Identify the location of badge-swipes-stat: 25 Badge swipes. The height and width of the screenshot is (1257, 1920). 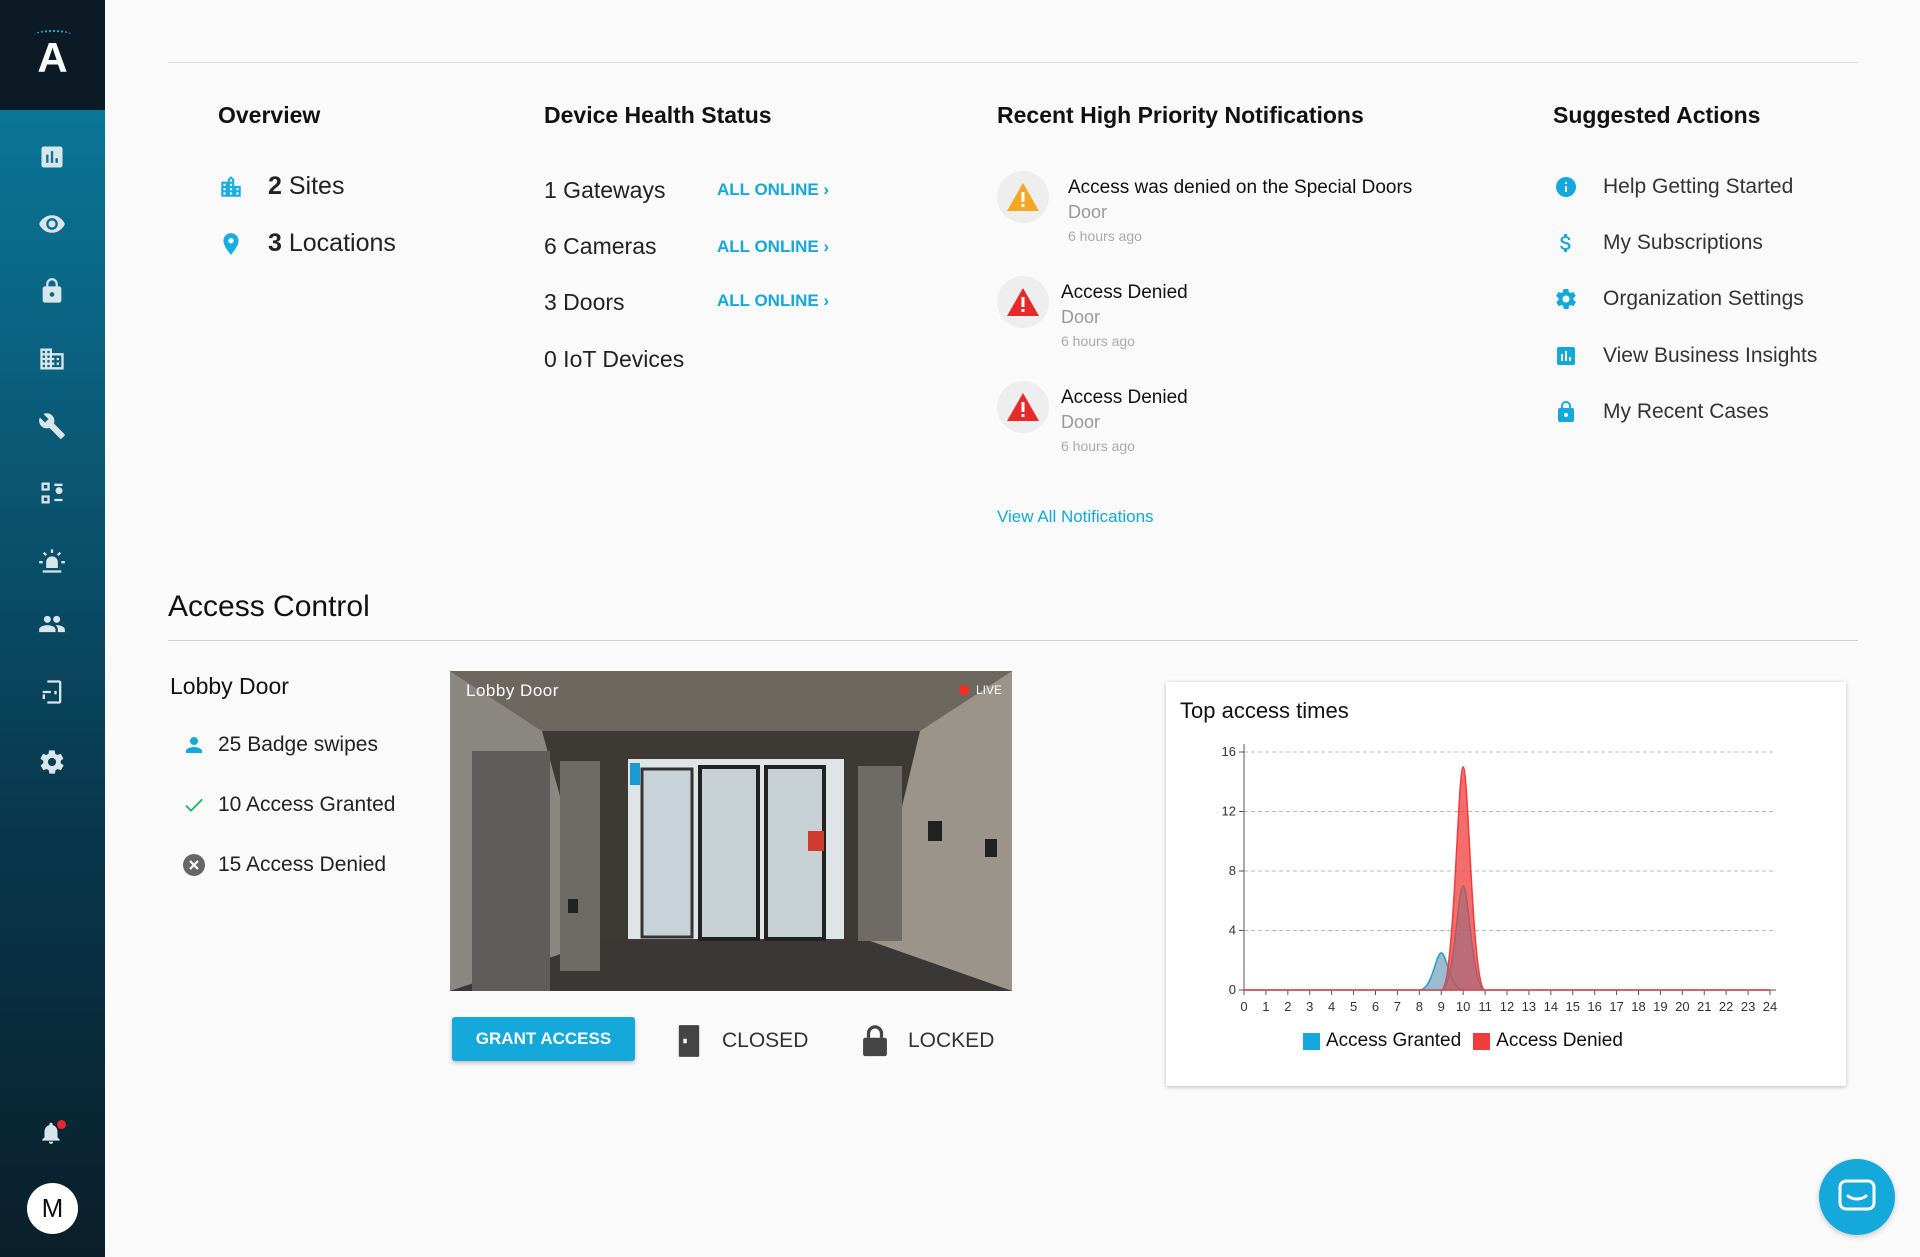
(280, 745).